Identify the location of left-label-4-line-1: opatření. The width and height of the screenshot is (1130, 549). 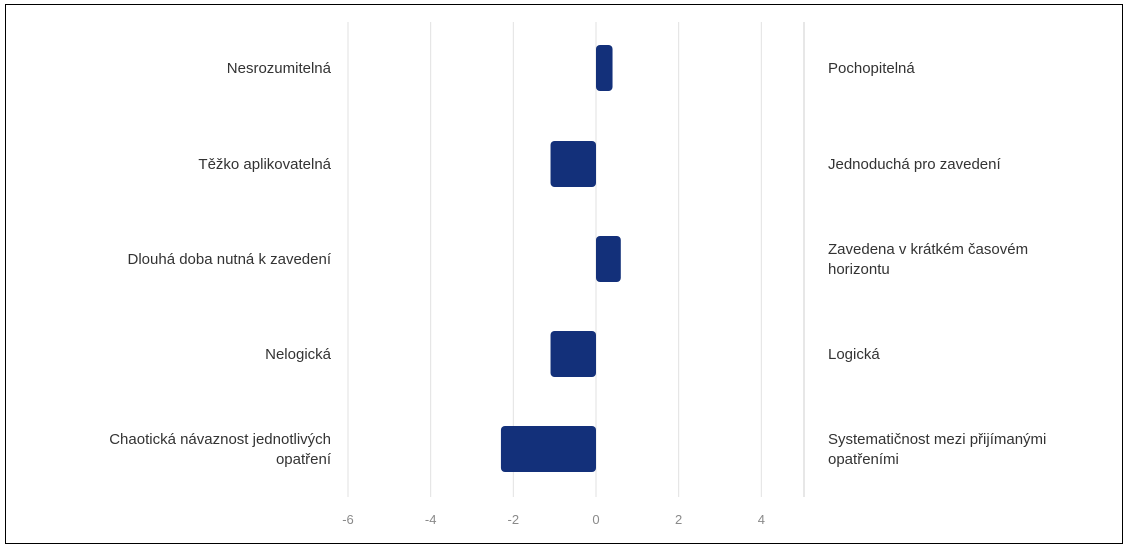
(304, 459).